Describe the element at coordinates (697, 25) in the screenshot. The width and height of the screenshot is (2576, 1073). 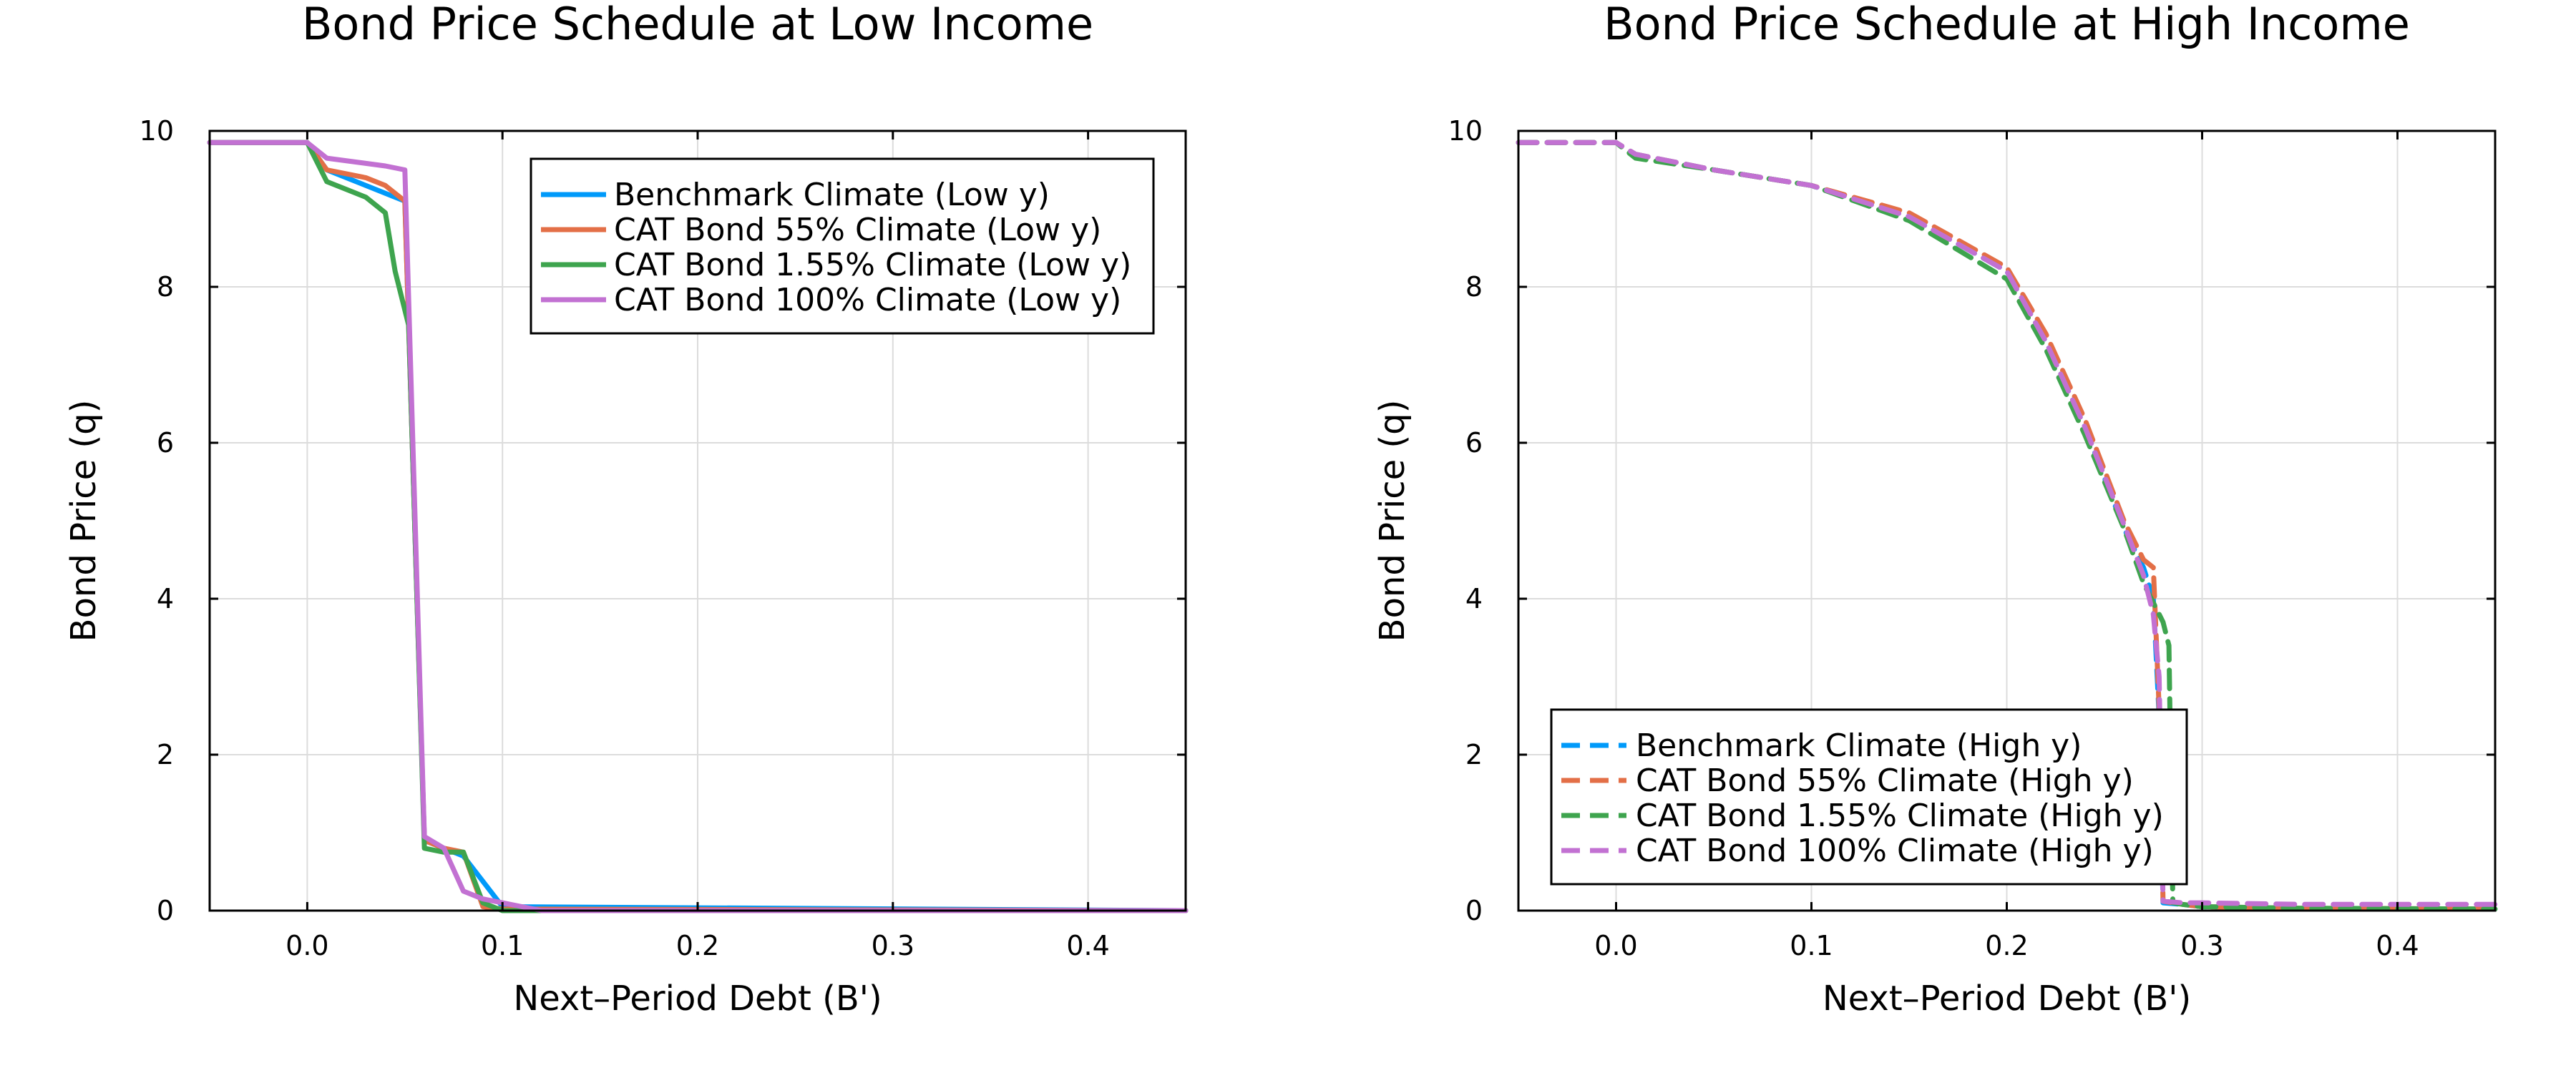
I see `chart-title: Bond Price Schedule at Low Income` at that location.